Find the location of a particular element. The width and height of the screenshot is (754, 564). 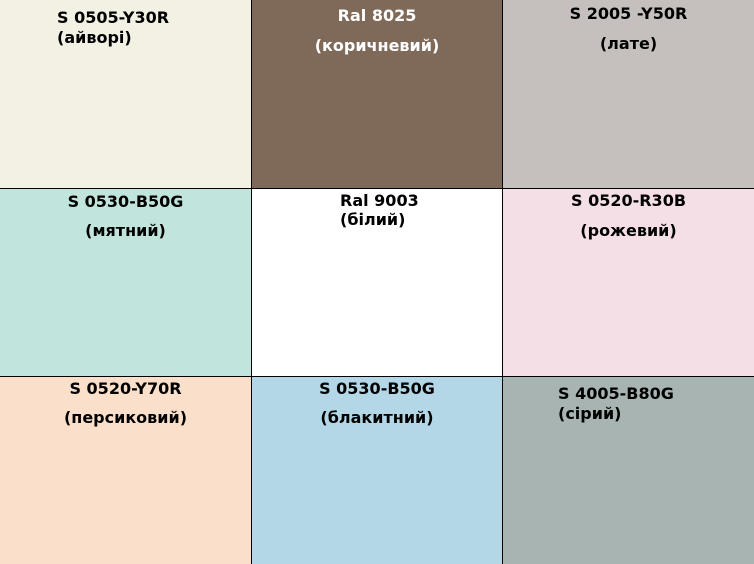

swatch: Ral 9003 (білий) is located at coordinates (377, 282).